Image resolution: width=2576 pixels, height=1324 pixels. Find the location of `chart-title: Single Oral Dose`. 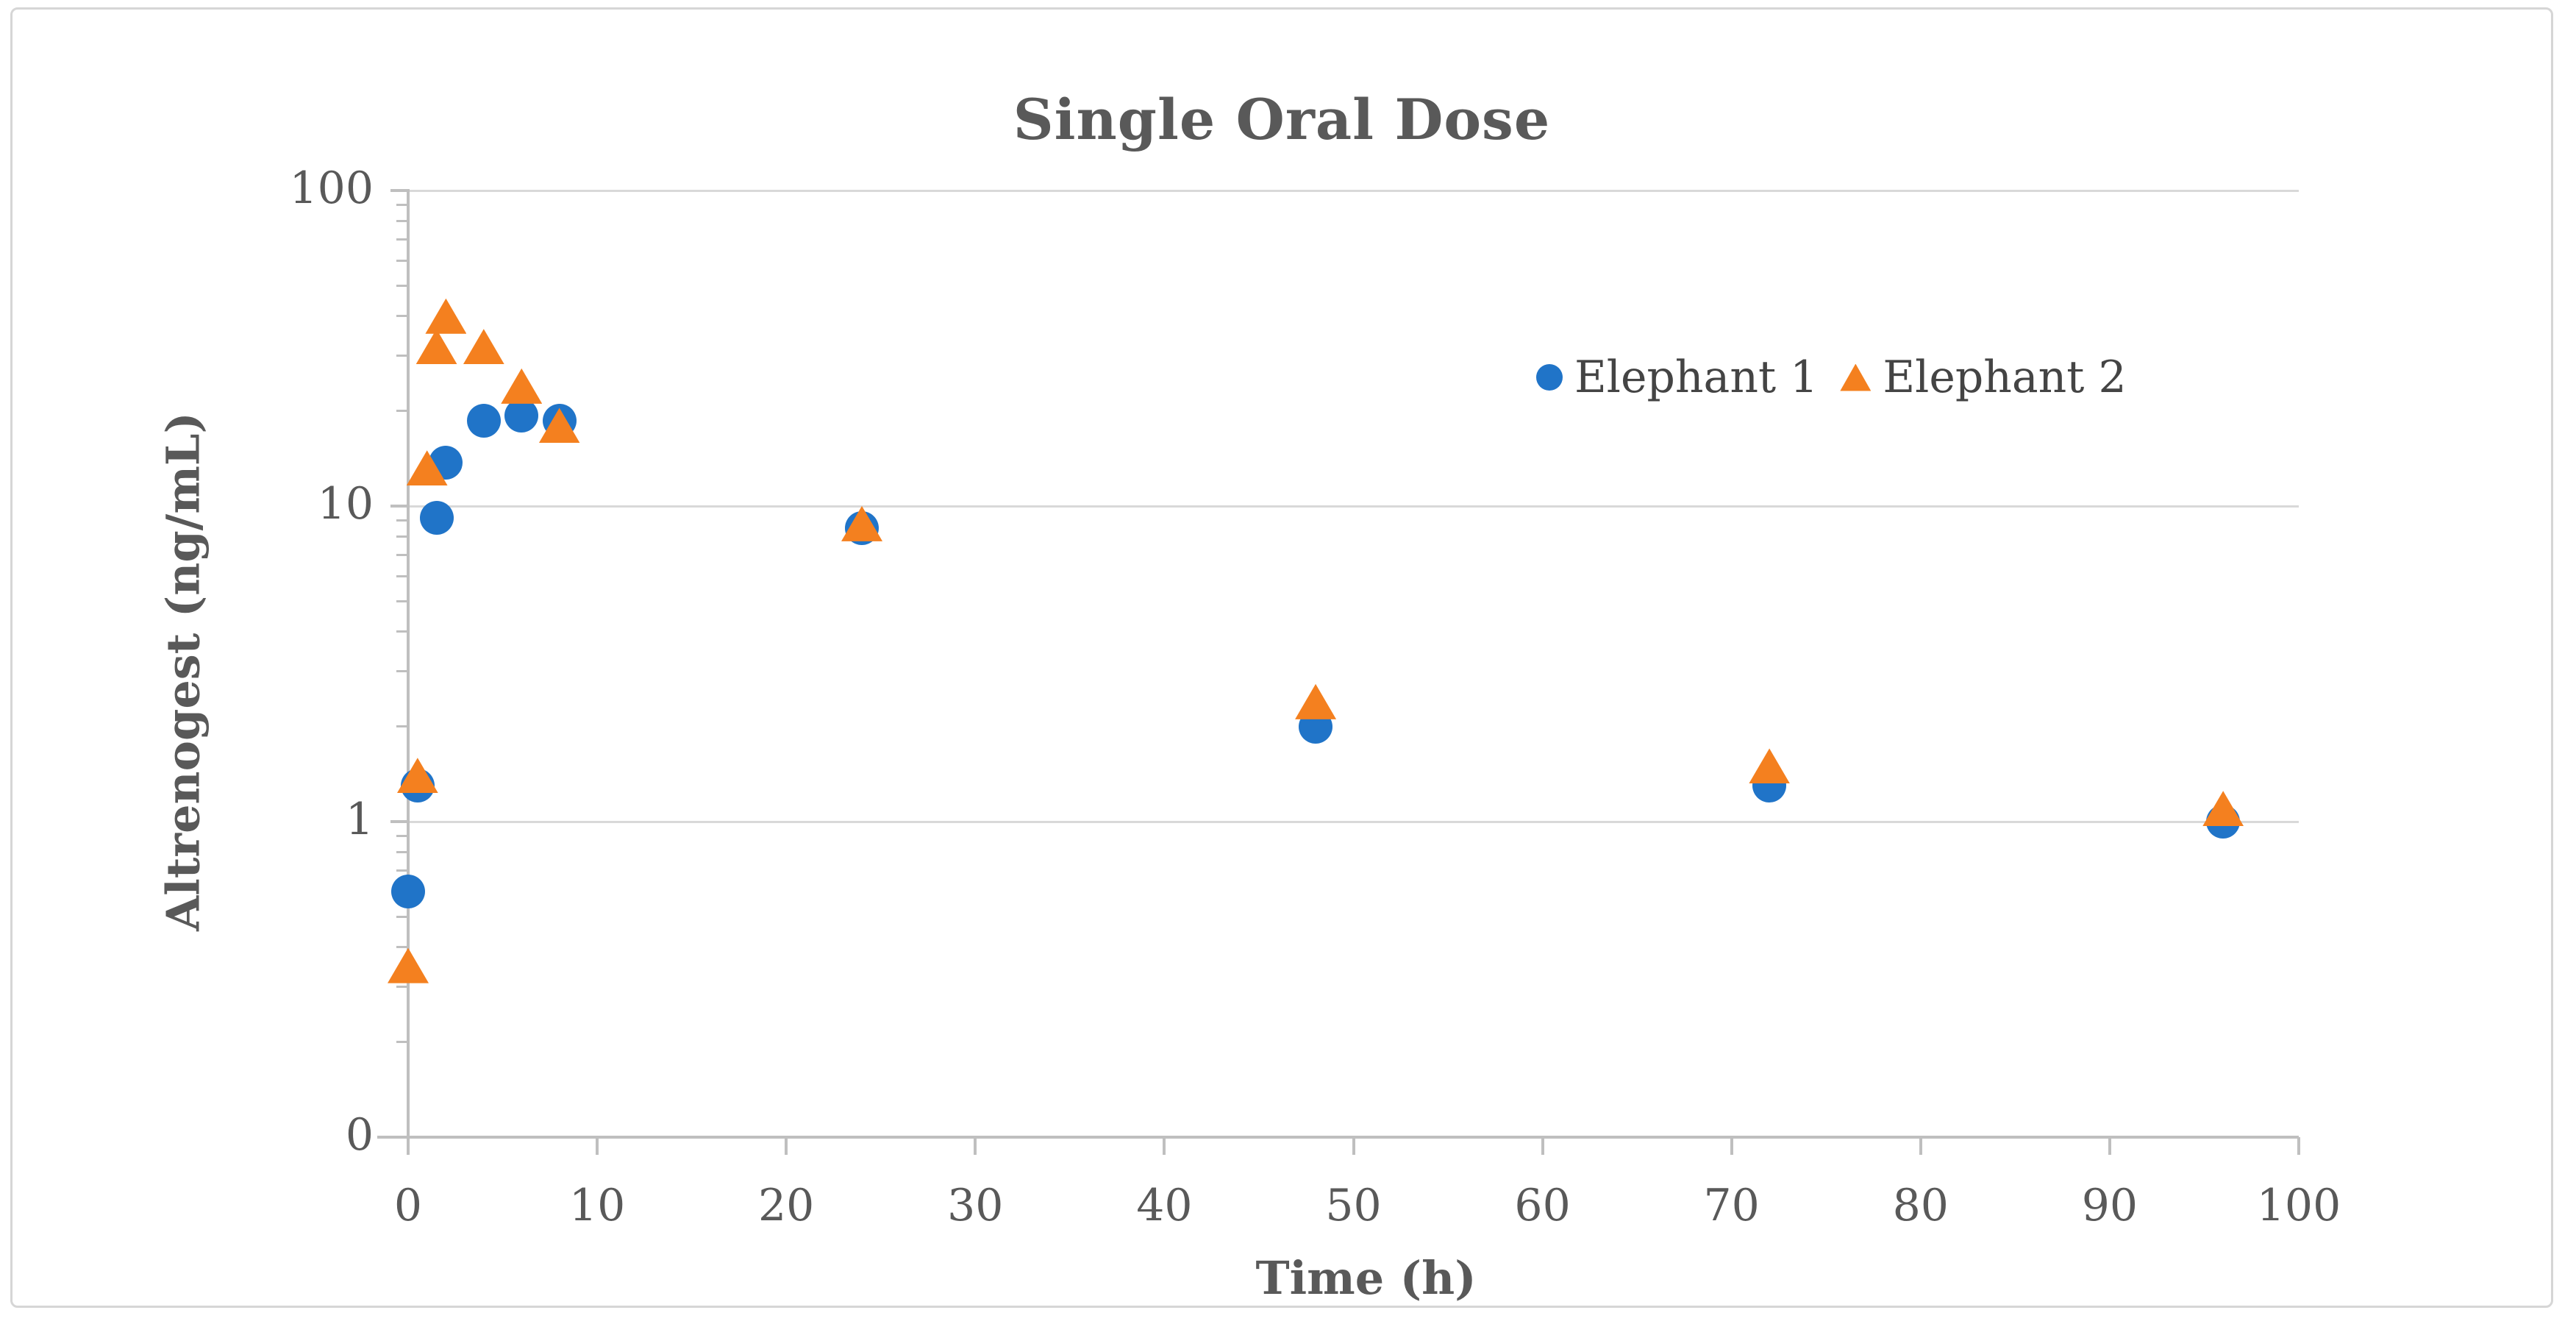

chart-title: Single Oral Dose is located at coordinates (1282, 119).